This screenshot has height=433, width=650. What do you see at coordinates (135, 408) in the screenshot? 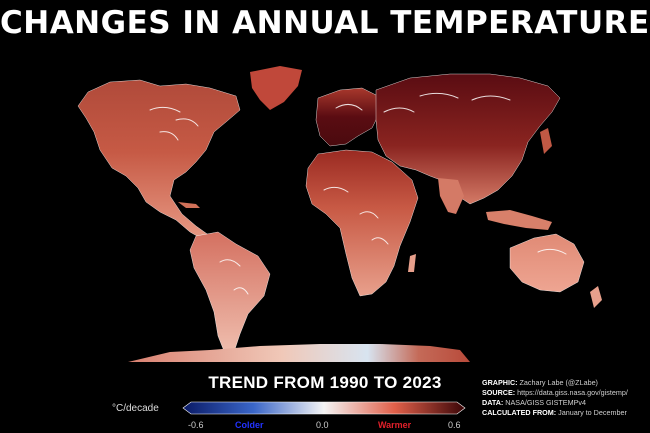
I see `colorbar-unit: °C/decade` at bounding box center [135, 408].